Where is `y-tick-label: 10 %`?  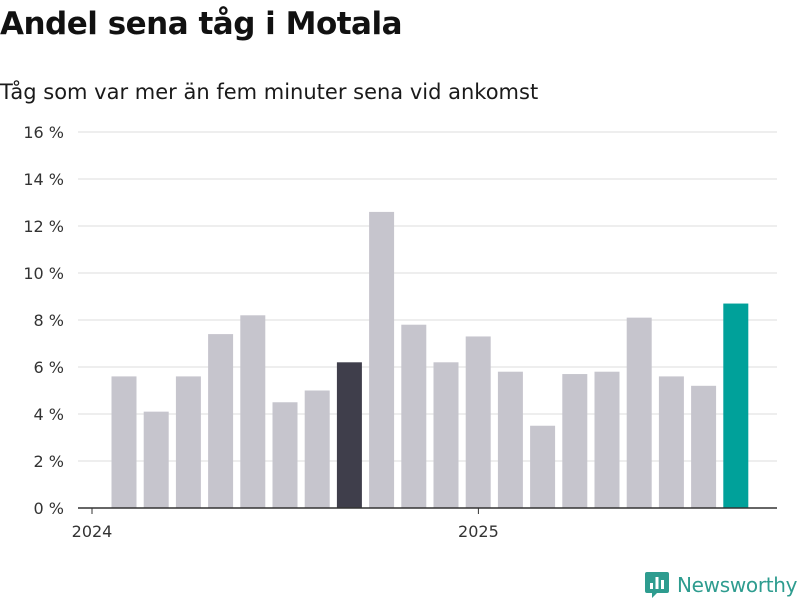
y-tick-label: 10 % is located at coordinates (43, 273).